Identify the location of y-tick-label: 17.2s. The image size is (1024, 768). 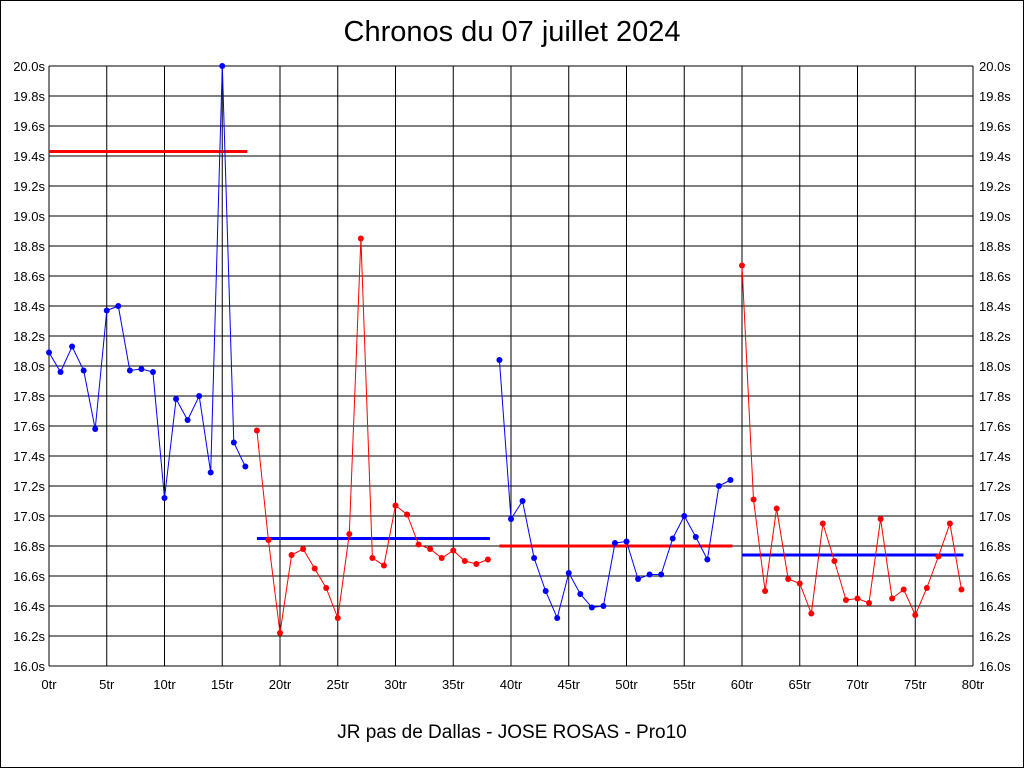
(29, 486).